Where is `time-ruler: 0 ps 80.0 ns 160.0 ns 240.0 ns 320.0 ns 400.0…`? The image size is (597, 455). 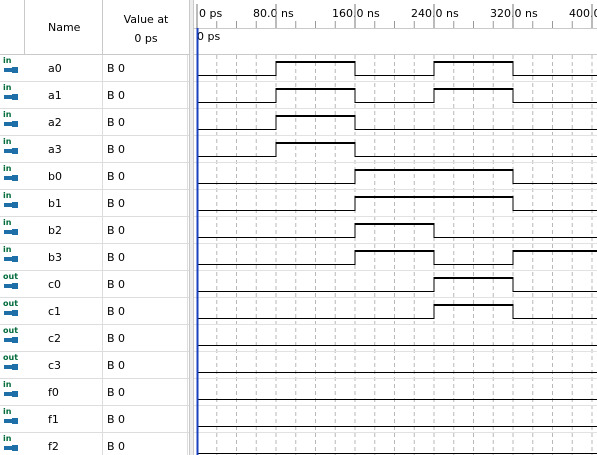 time-ruler: 0 ps 80.0 ns 160.0 ns 240.0 ns 320.0 ns 400.0… is located at coordinates (395, 14).